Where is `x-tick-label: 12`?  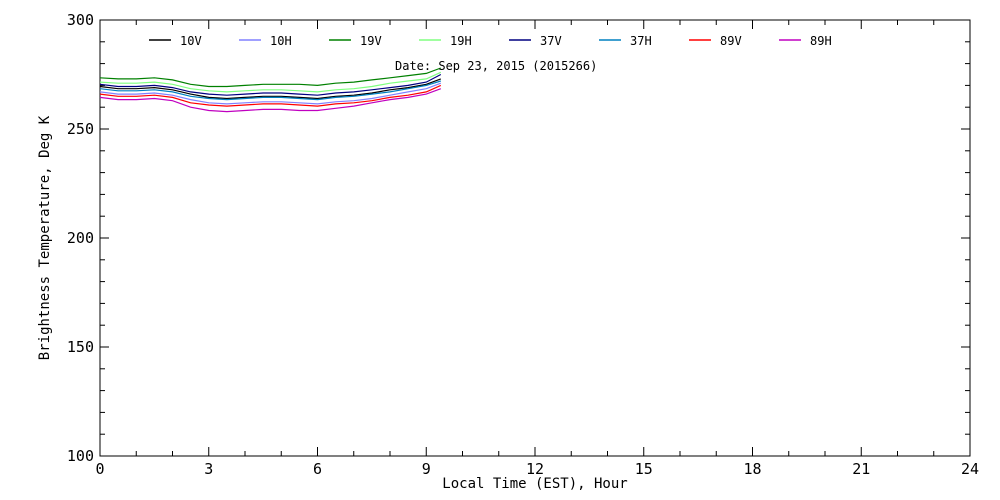
x-tick-label: 12 is located at coordinates (535, 469).